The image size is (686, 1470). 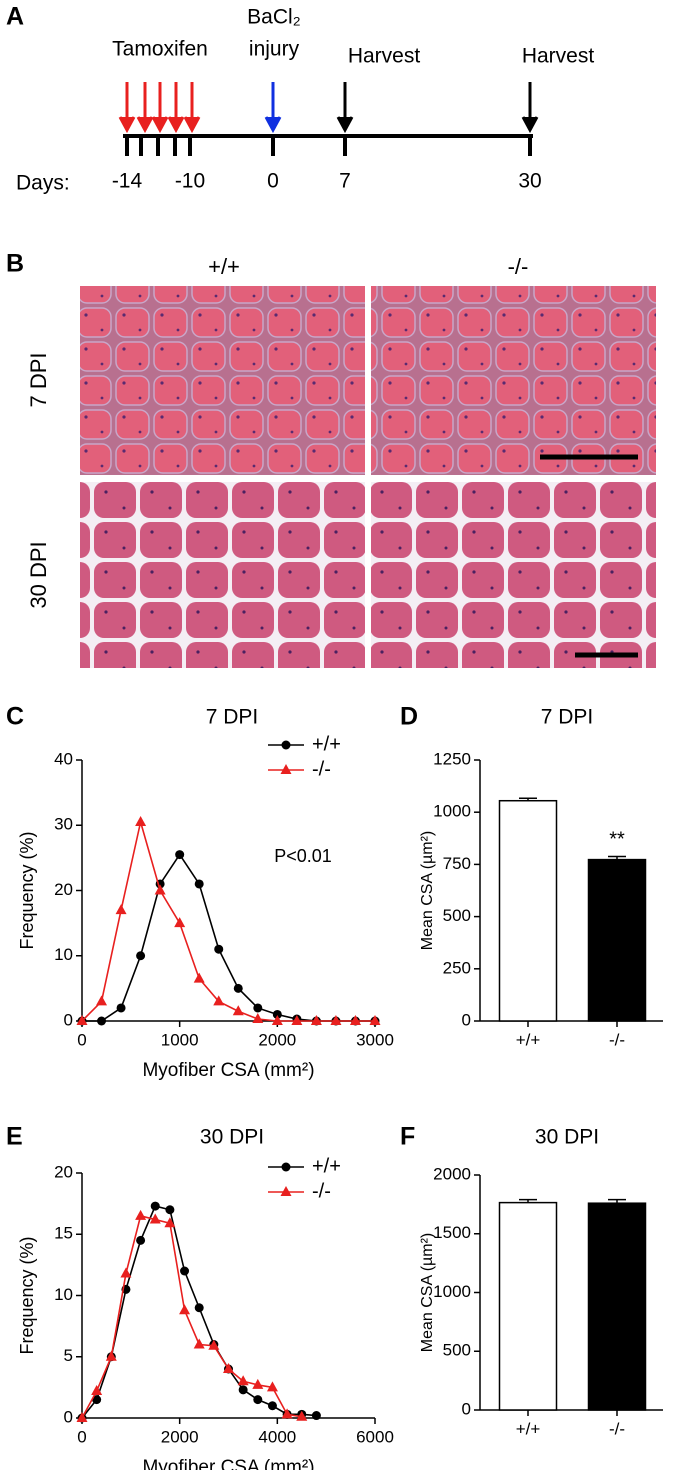 What do you see at coordinates (345, 181) in the screenshot?
I see `day-label: 7` at bounding box center [345, 181].